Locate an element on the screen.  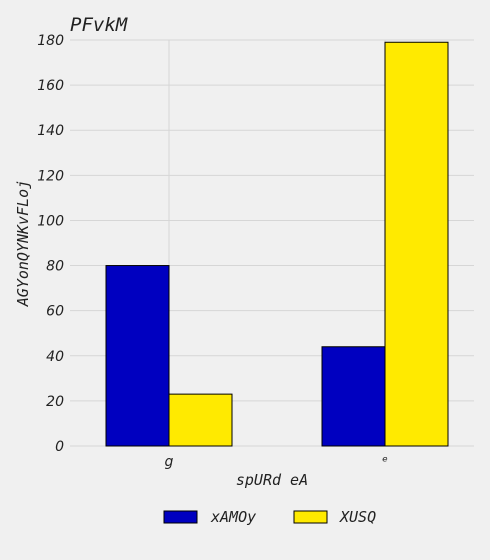
y-axis-label: AGYonQYNKvFLoj is located at coordinates (23, 243).